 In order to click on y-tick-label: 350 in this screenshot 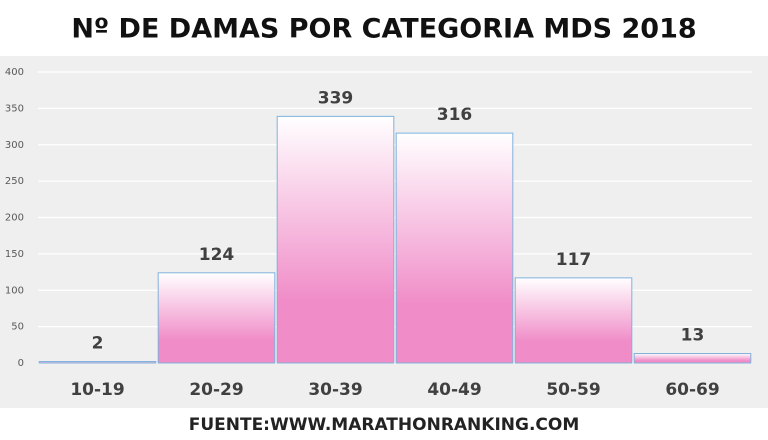, I will do `click(14, 108)`.